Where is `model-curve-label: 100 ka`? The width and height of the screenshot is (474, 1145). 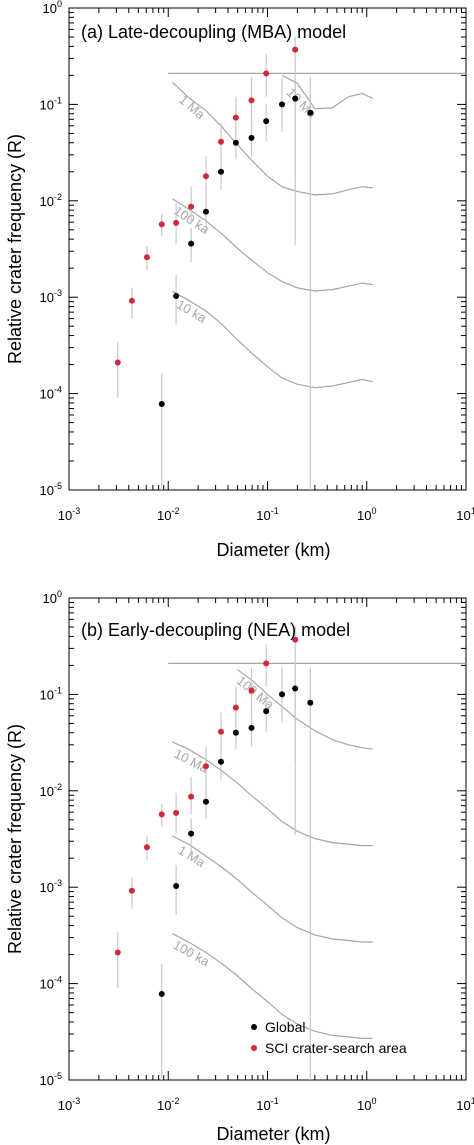 model-curve-label: 100 ka is located at coordinates (192, 953).